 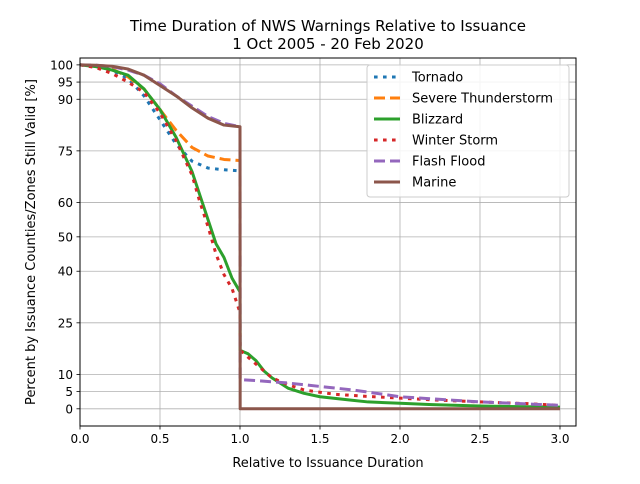 I want to click on x-tick-label: 3.0, so click(x=559, y=439).